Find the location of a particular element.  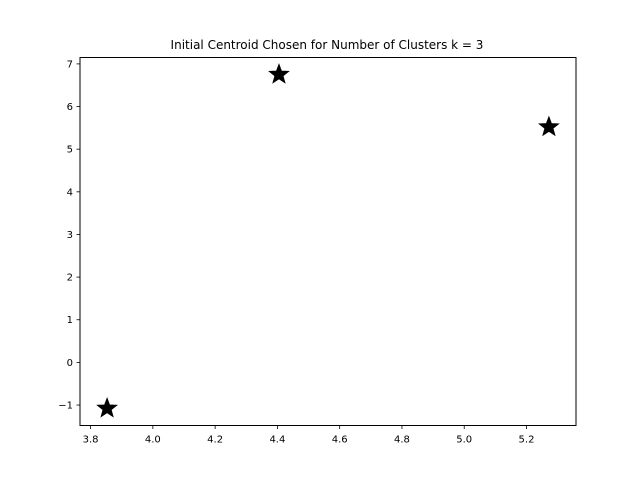

y-axis: −1 0 1 2 3 4 5 6 7 is located at coordinates (69, 235).